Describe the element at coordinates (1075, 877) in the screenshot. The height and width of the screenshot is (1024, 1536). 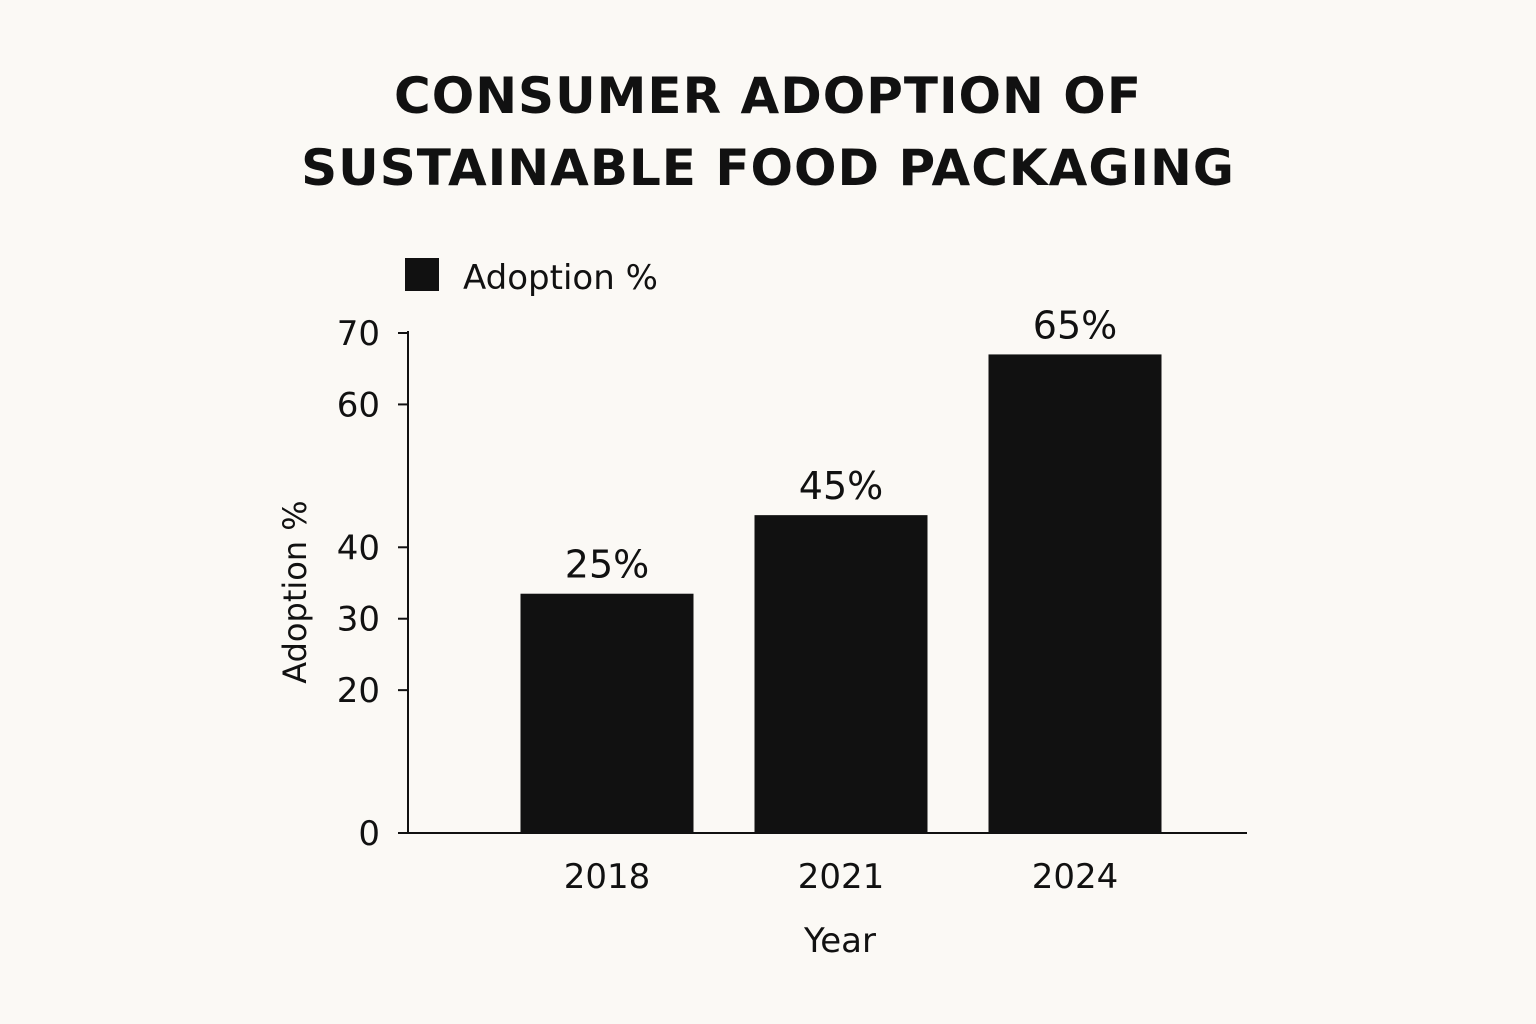
I see `x-tick-label-2024: 2024` at that location.